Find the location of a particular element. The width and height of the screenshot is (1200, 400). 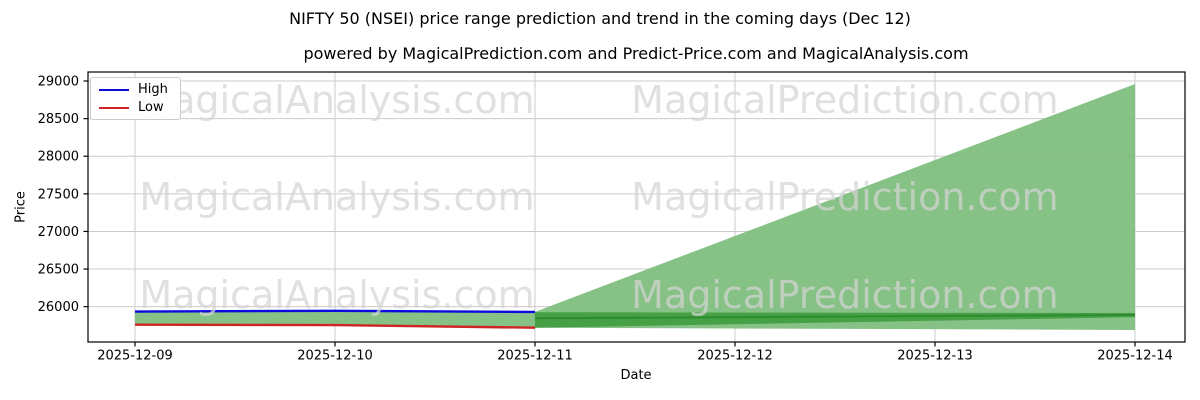

band-historical-high-low-range is located at coordinates (335, 319).